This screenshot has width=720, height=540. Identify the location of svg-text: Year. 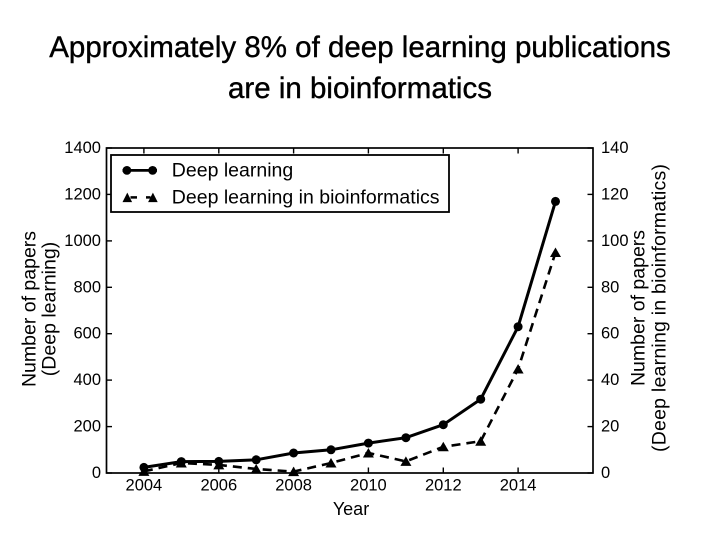
(351, 509).